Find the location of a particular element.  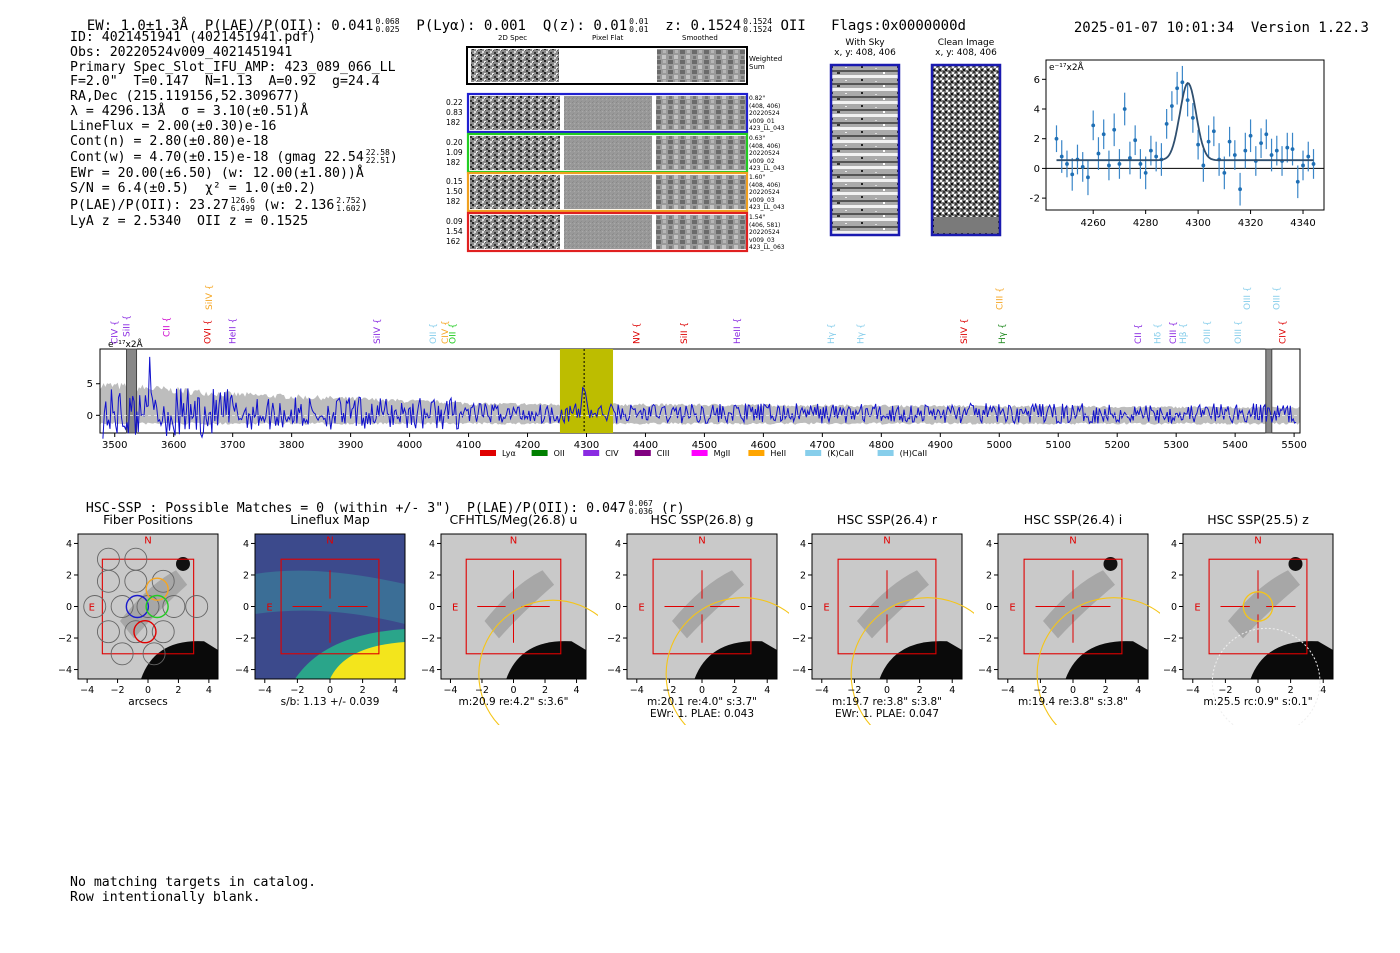

spectrum-xtick-label: 5000 is located at coordinates (999, 445).